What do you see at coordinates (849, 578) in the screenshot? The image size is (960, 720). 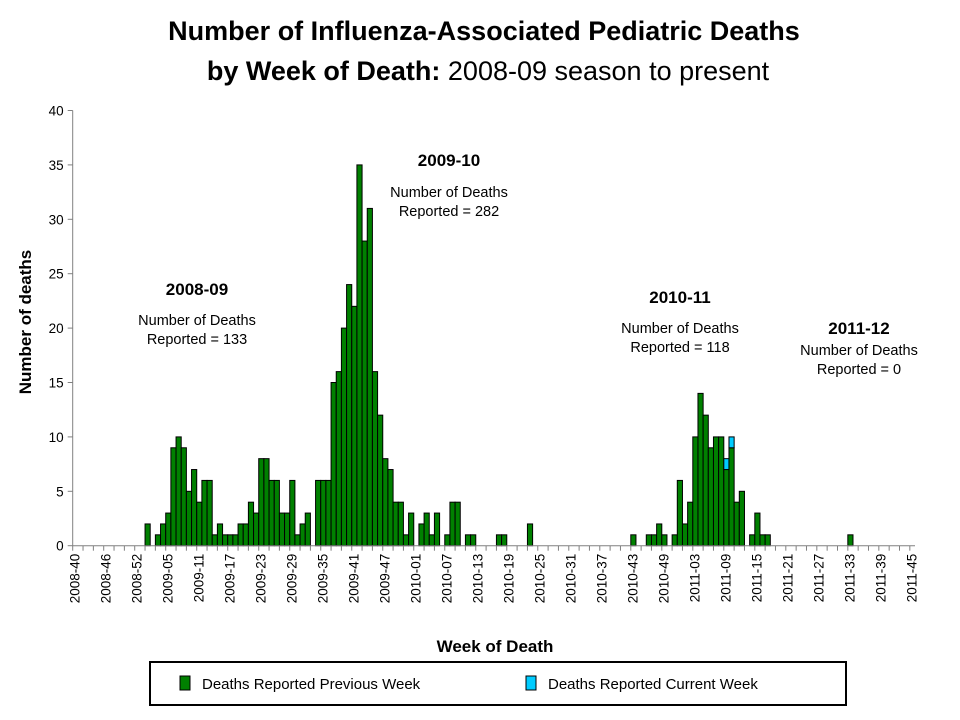 I see `x-tick-label: 2011-33` at bounding box center [849, 578].